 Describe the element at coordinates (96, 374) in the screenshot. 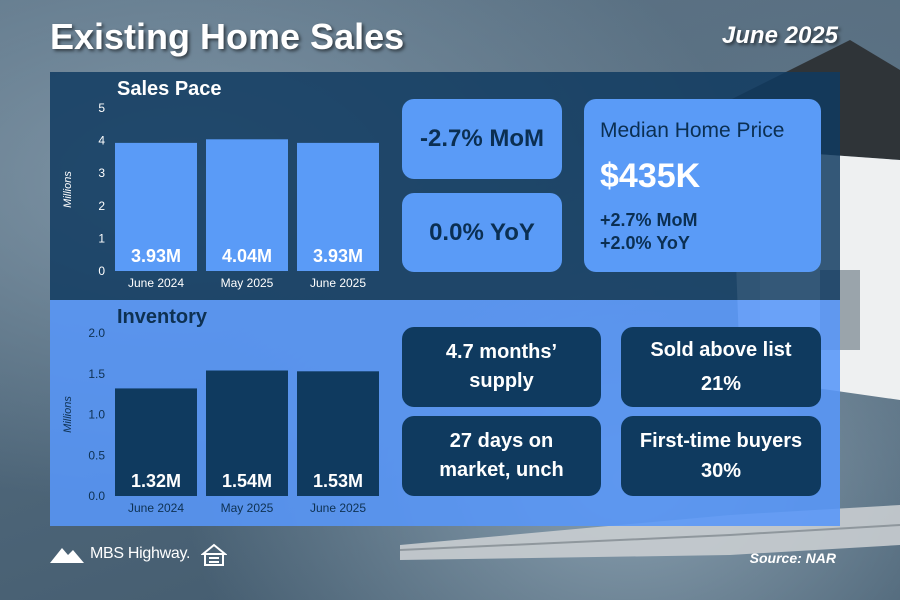

I see `y-tick-label: 1.5` at that location.